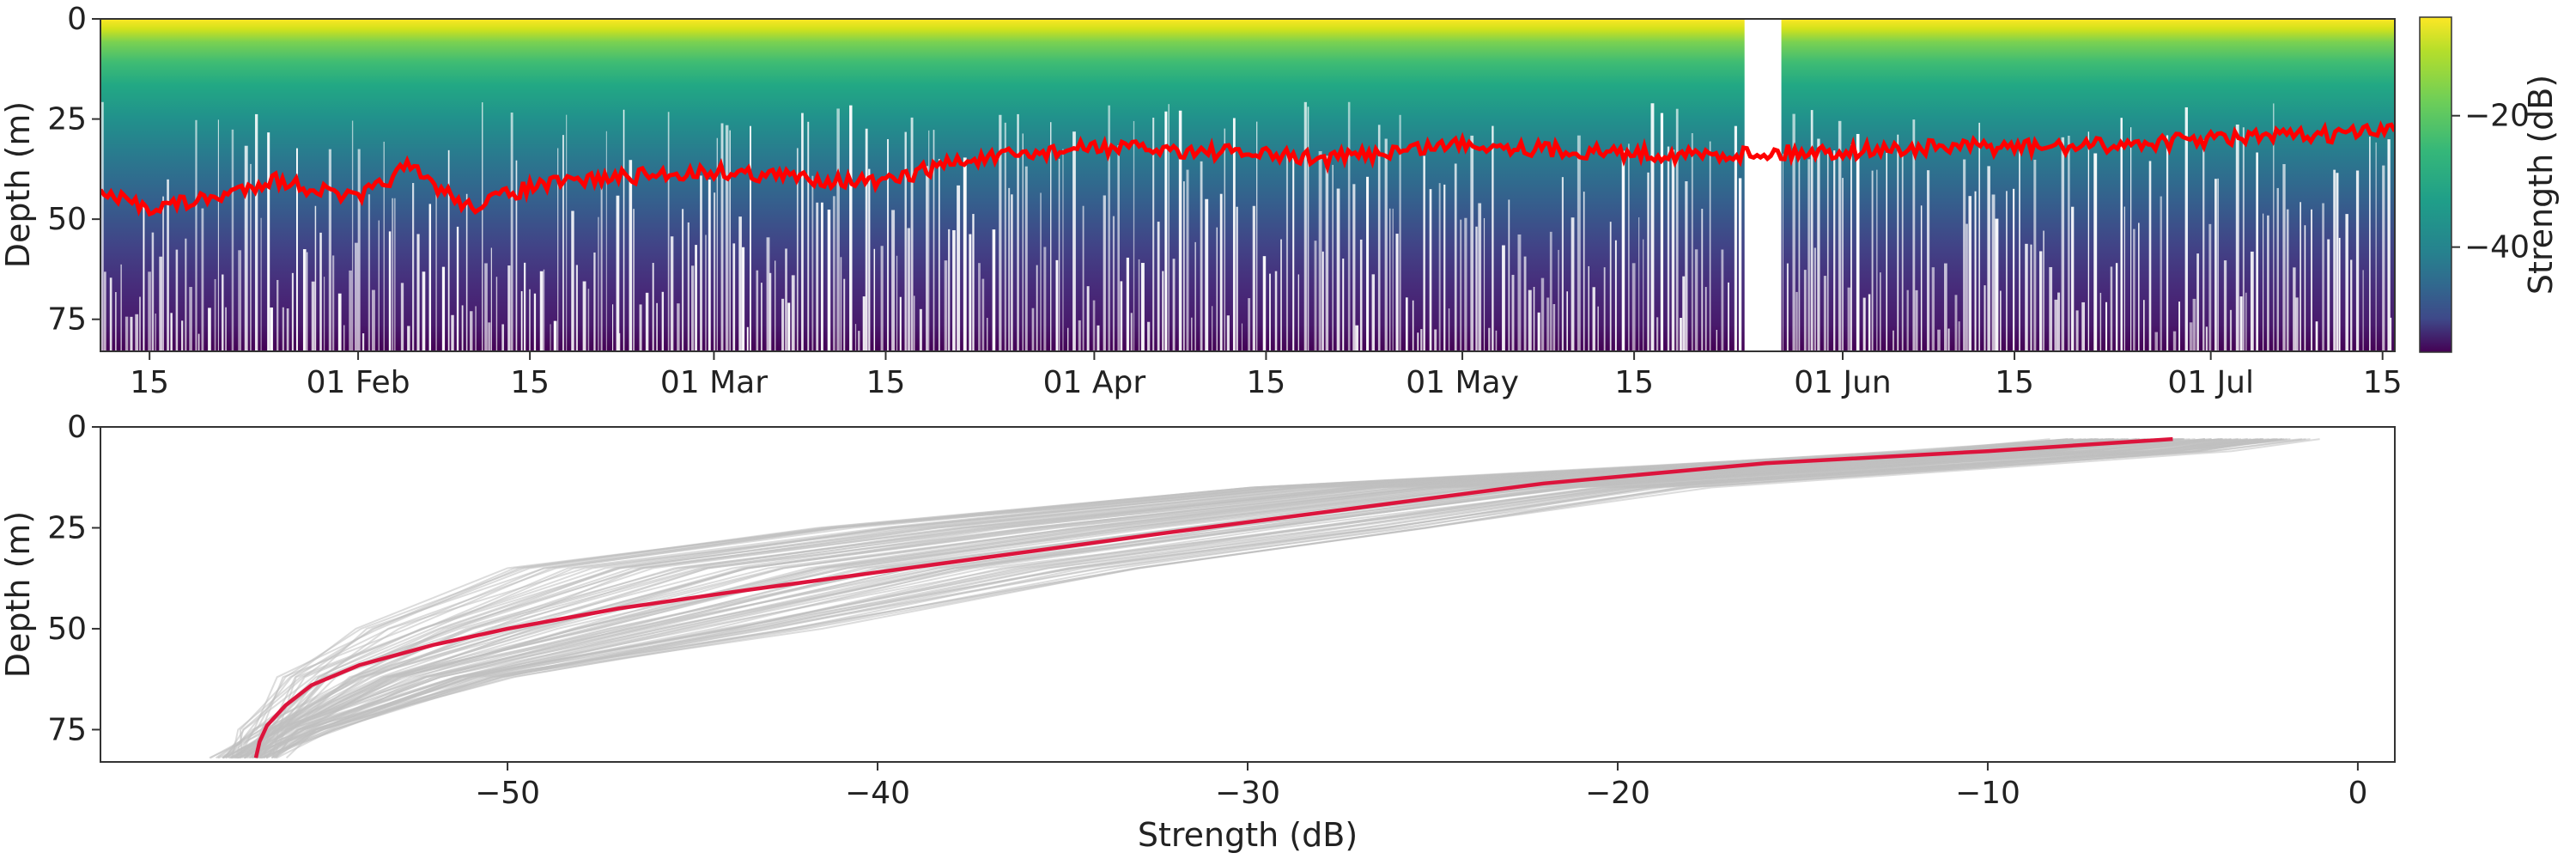 This screenshot has width=2576, height=859. I want to click on x-tick-label: 01 Jun, so click(1843, 383).